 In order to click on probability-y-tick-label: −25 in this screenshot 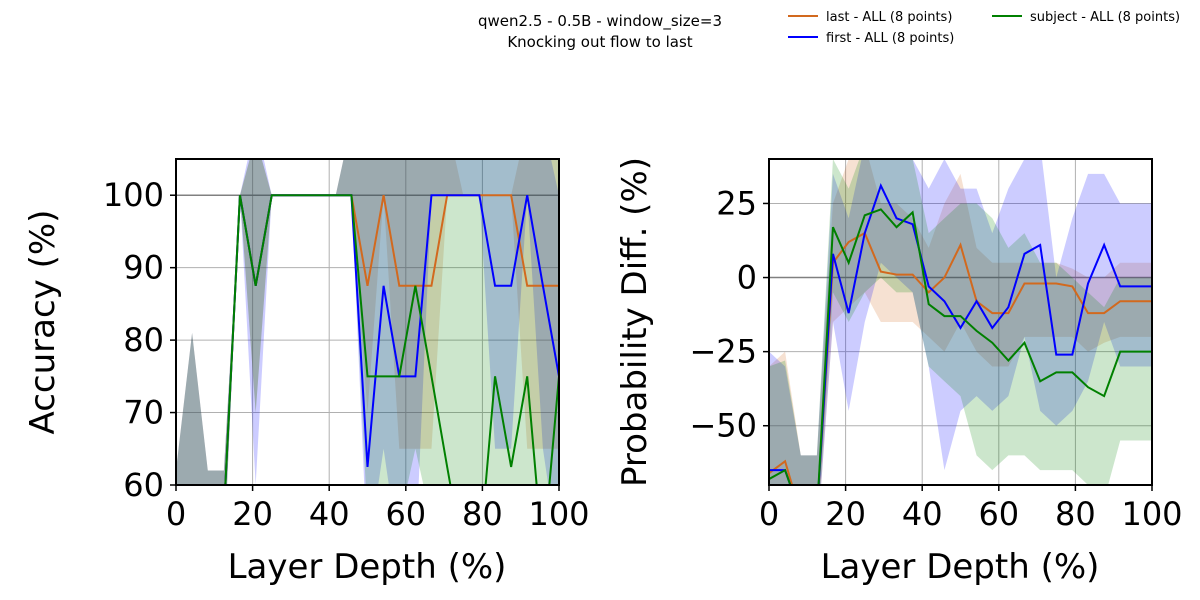, I will do `click(723, 352)`.